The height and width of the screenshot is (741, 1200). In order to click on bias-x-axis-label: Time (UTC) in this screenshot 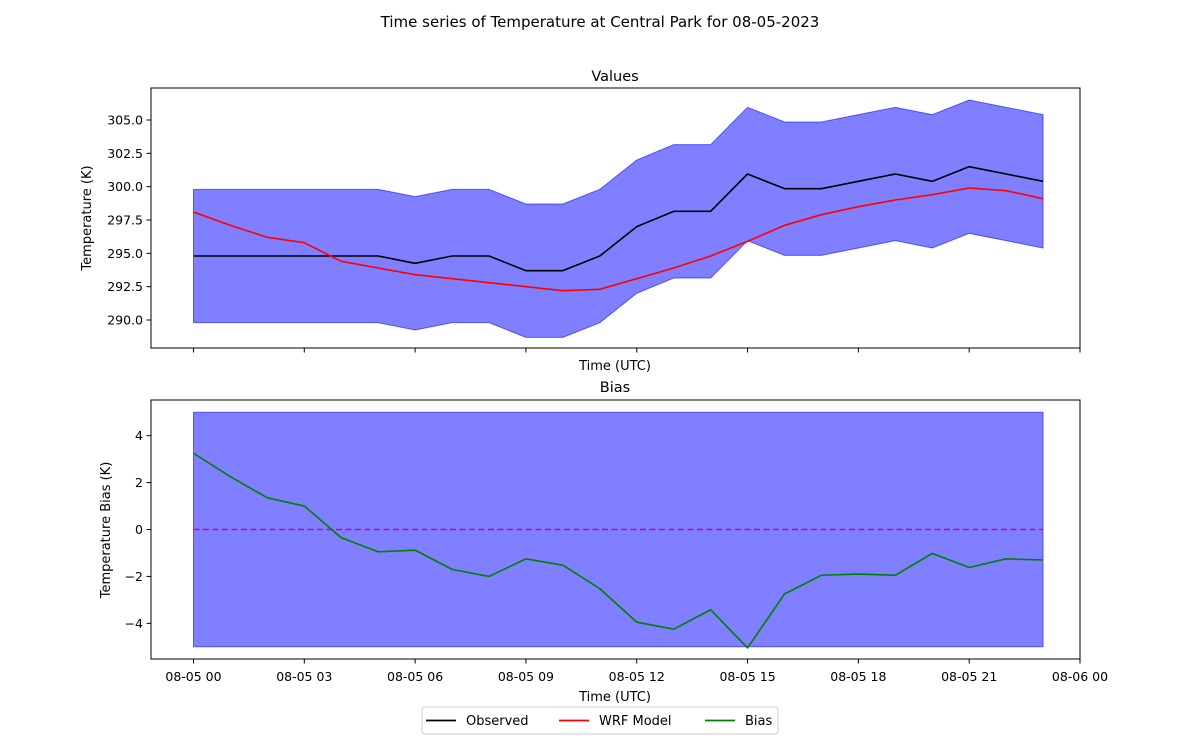, I will do `click(614, 697)`.